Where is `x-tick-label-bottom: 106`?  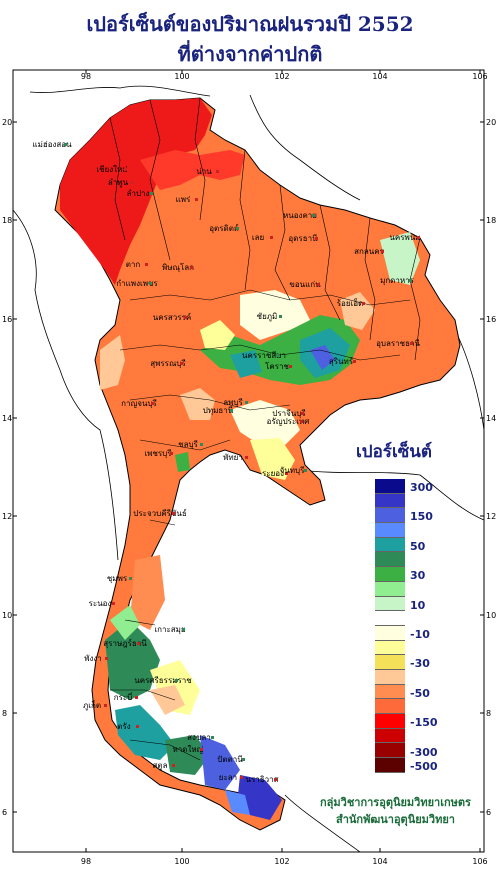 x-tick-label-bottom: 106 is located at coordinates (479, 861).